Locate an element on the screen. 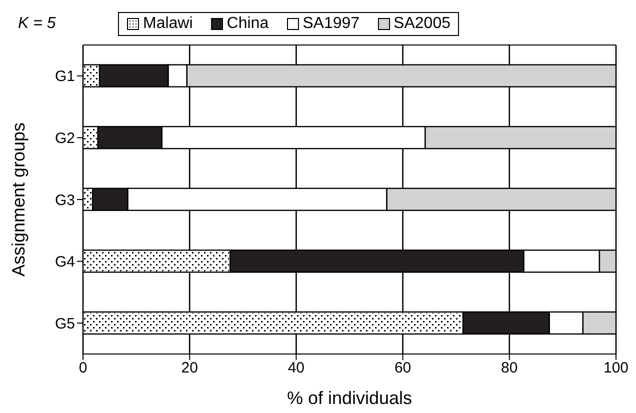  y-tick-label: G5 is located at coordinates (64, 323).